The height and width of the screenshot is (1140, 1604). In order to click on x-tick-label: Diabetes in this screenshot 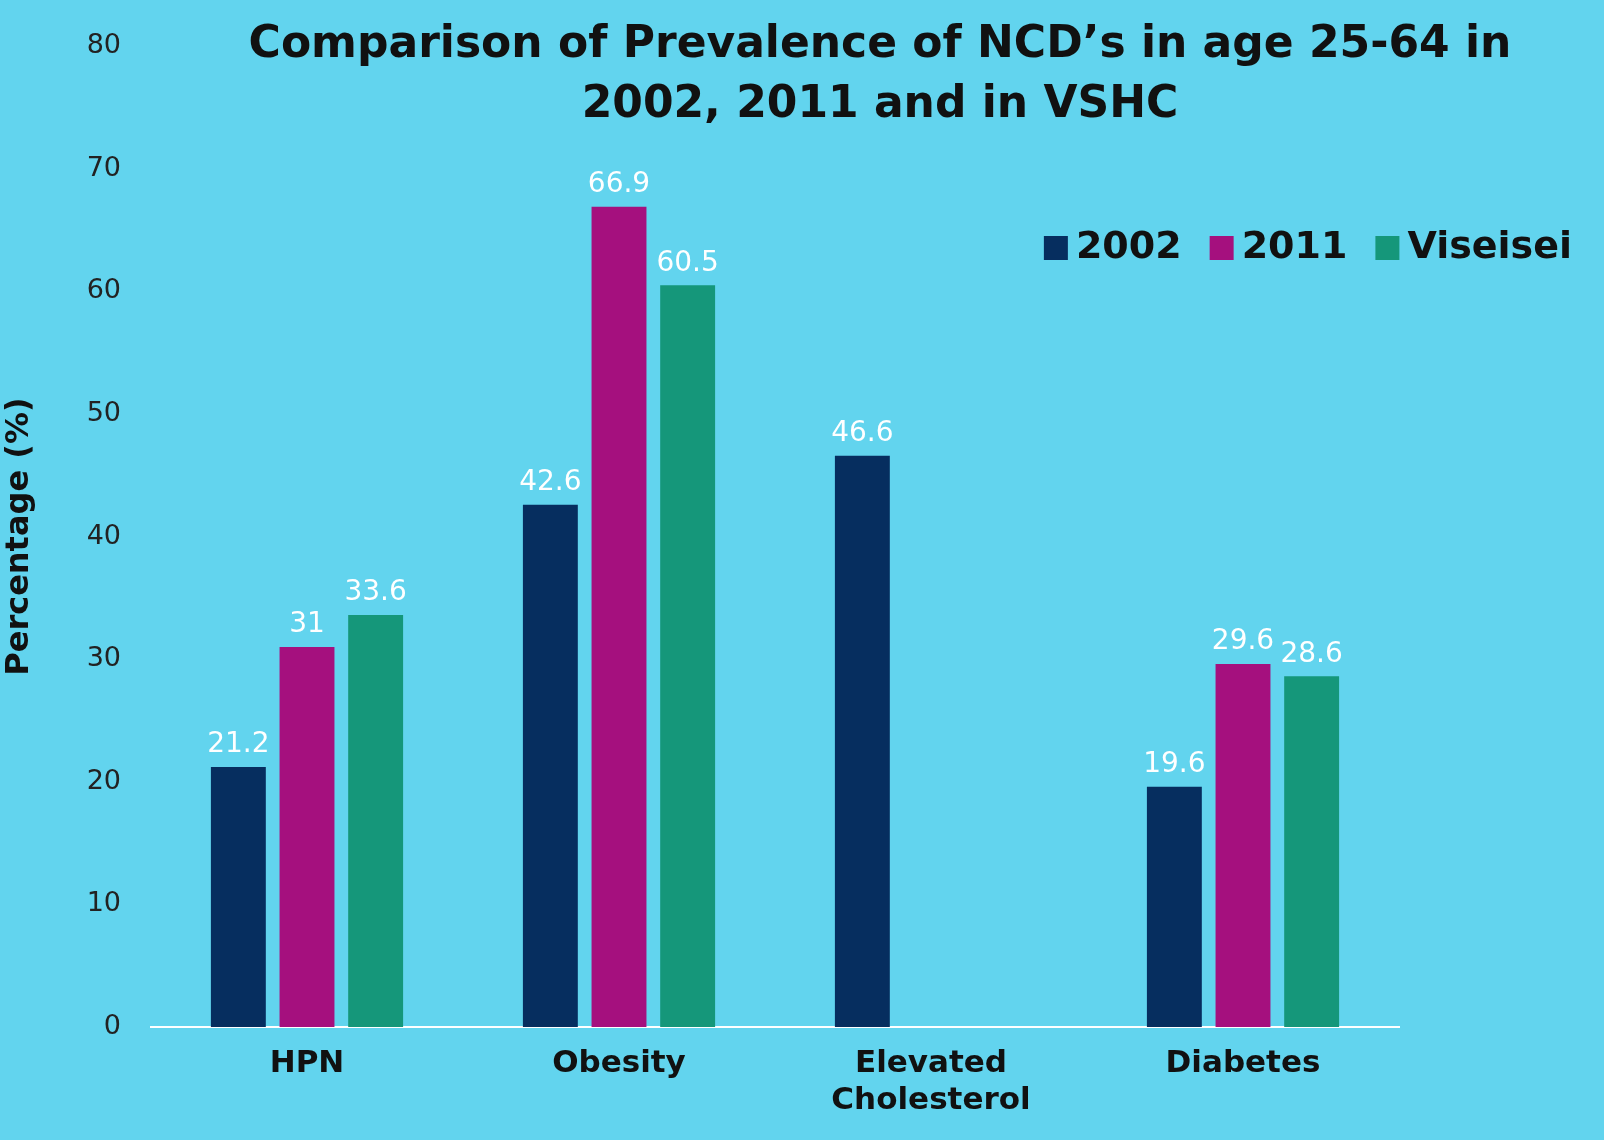, I will do `click(1243, 1060)`.